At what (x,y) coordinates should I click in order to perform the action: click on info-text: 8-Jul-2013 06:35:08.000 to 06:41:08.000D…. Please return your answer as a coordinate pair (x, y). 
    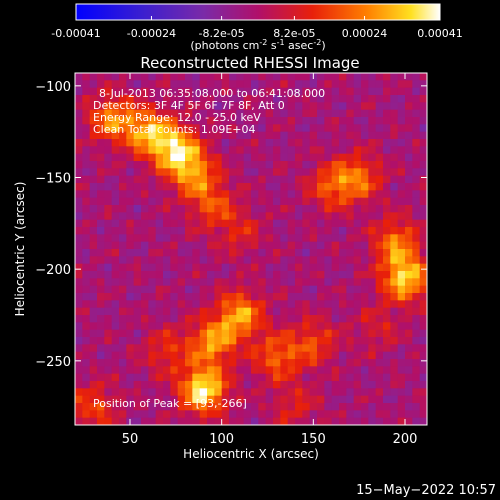
    Looking at the image, I should click on (209, 111).